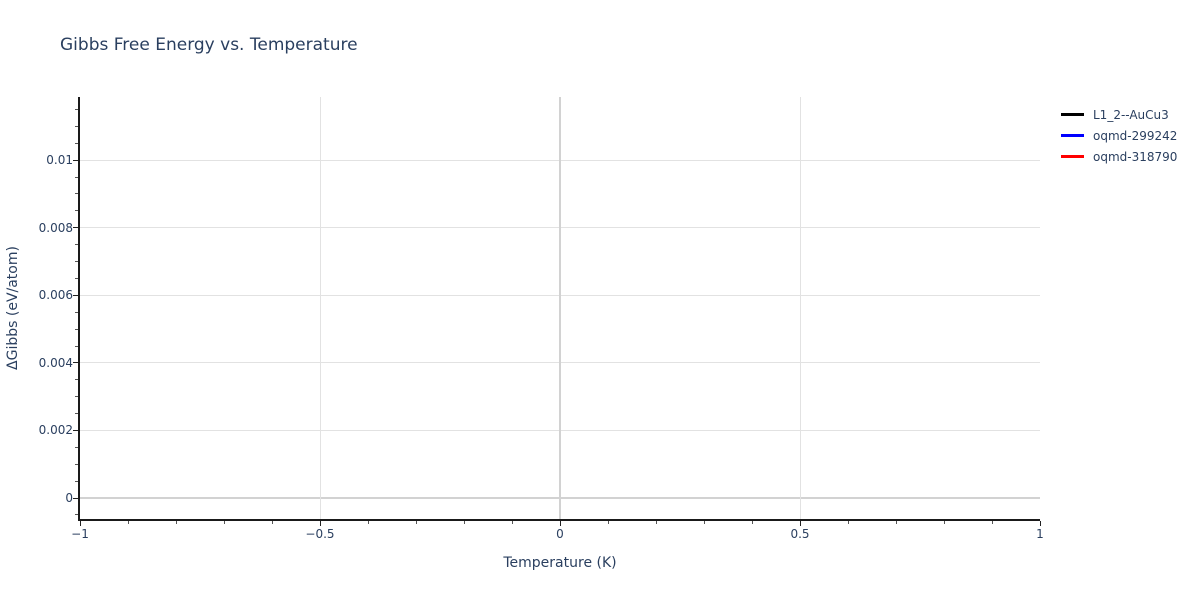 Image resolution: width=1200 pixels, height=600 pixels. I want to click on chart-title: Gibbs Free Energy vs. Temperature, so click(209, 45).